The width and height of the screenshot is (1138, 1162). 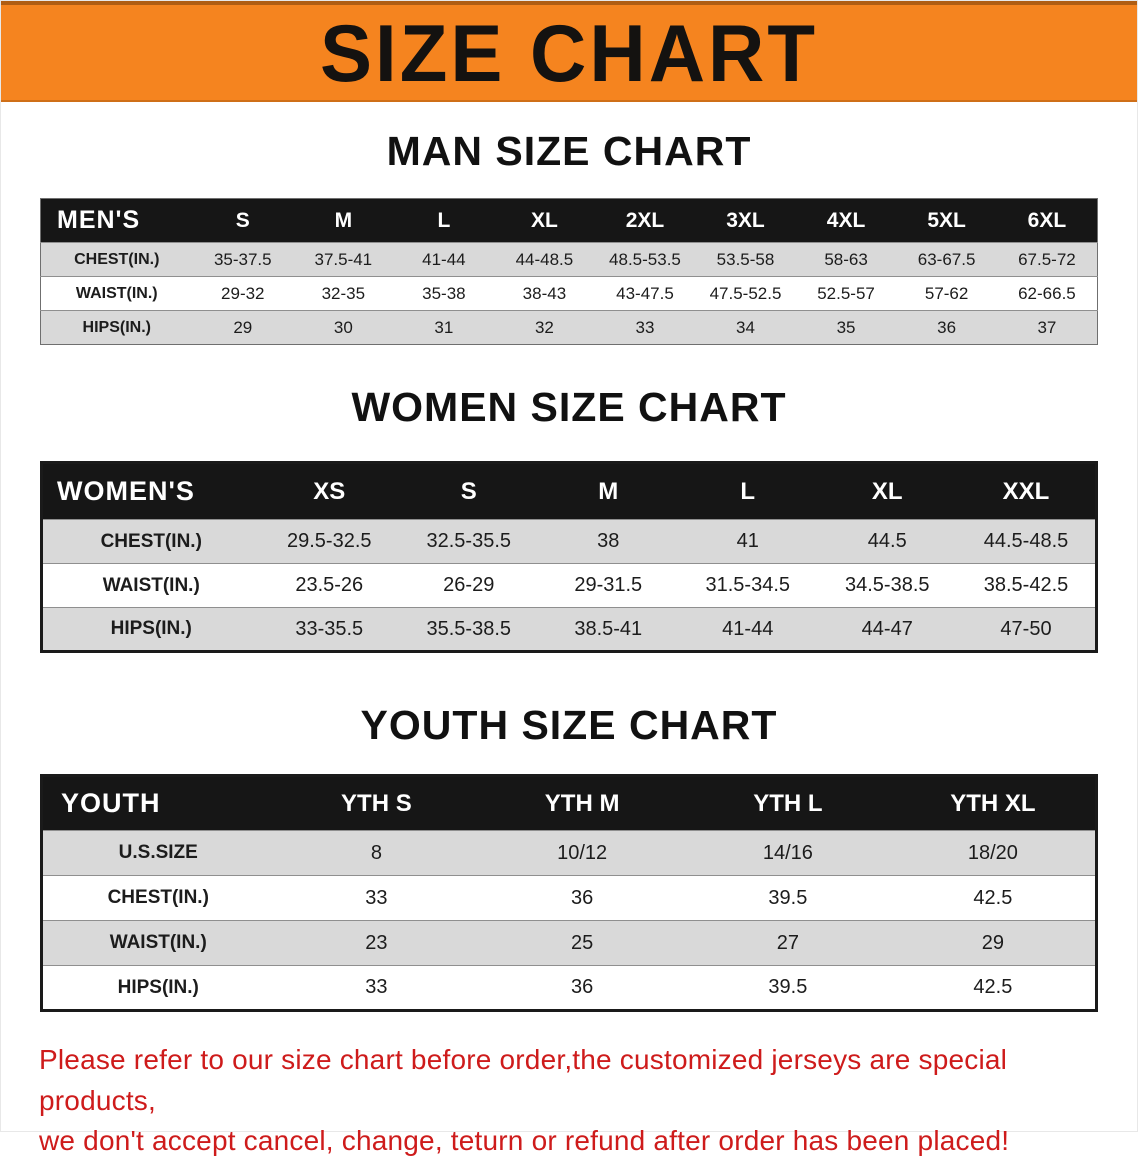 What do you see at coordinates (993, 943) in the screenshot?
I see `table-cell: 29` at bounding box center [993, 943].